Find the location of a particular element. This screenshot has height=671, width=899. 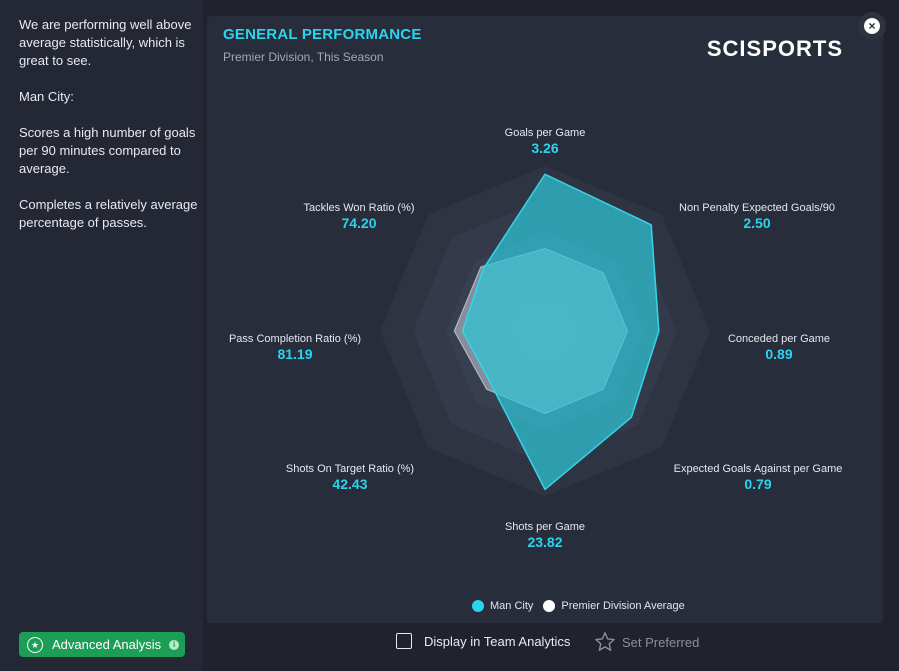

axis-label: Shots per Game is located at coordinates (545, 527).